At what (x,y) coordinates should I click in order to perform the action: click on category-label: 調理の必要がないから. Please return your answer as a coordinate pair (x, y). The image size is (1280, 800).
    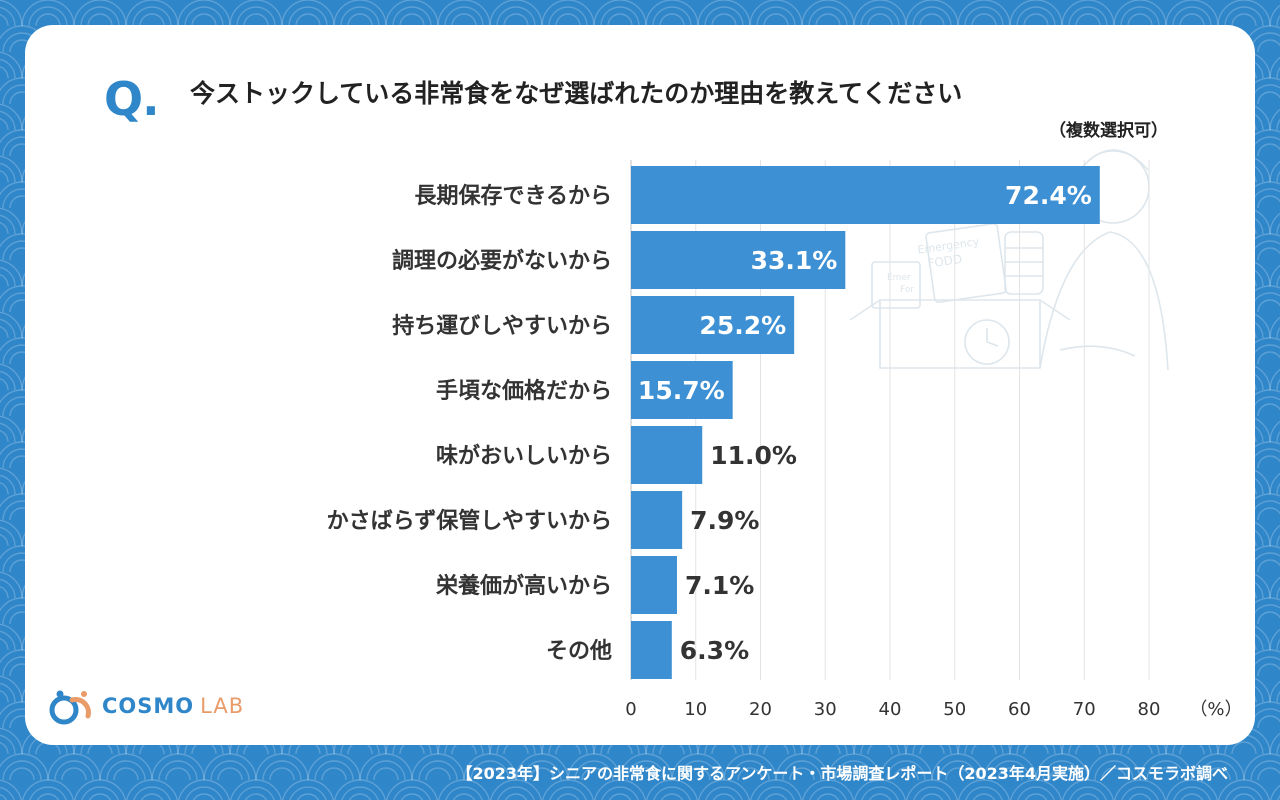
    Looking at the image, I should click on (502, 261).